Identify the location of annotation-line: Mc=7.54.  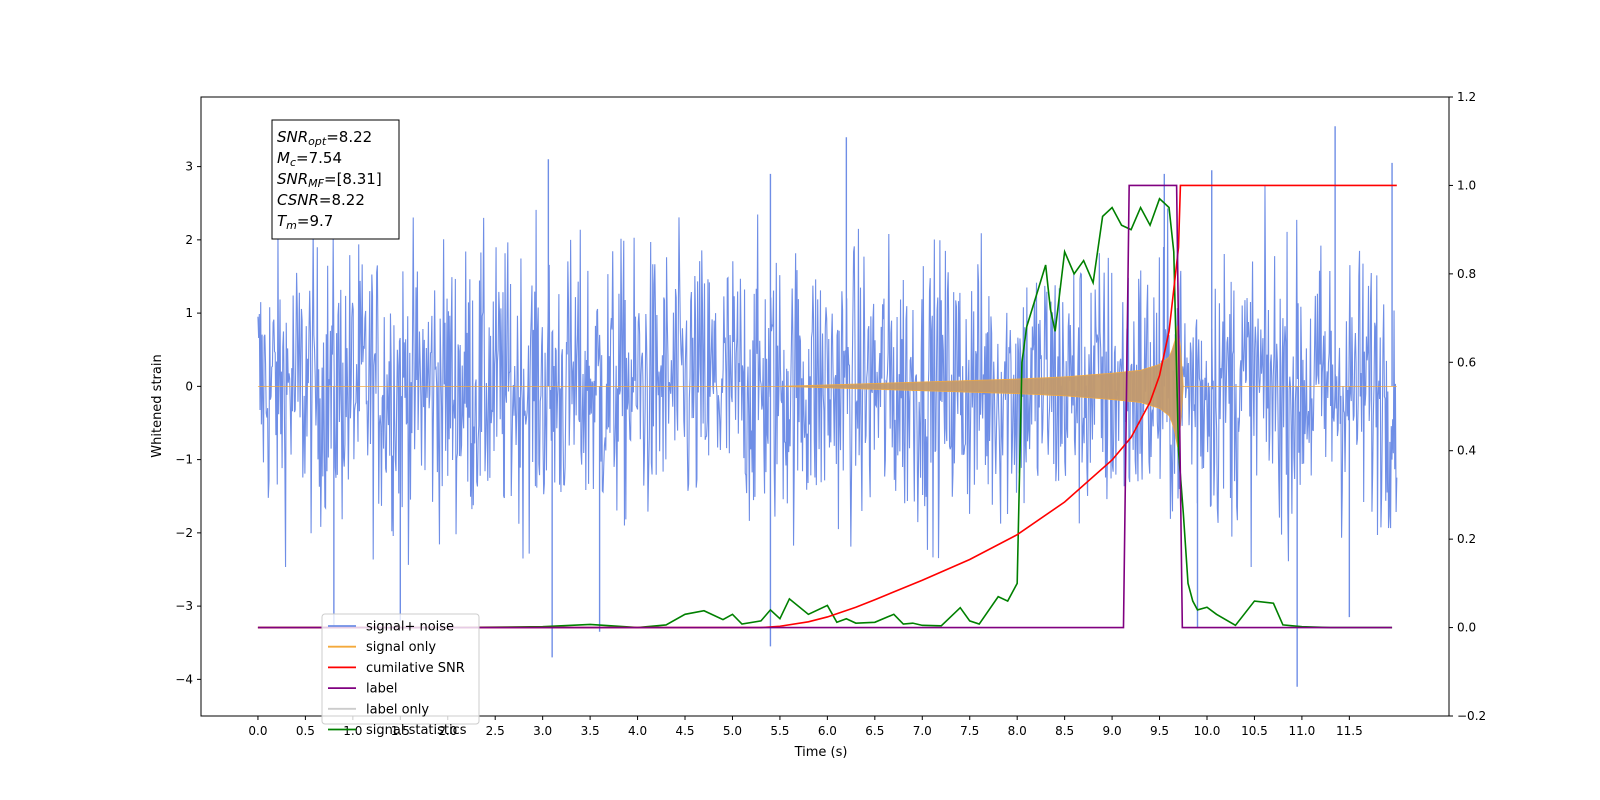
(309, 159).